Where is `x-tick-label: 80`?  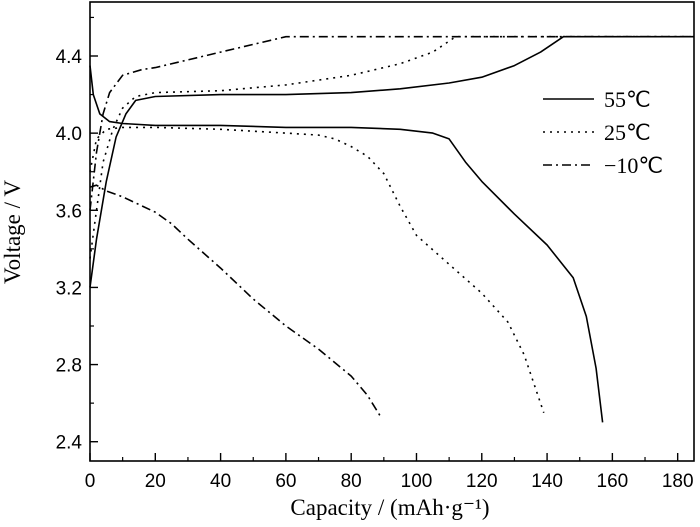
x-tick-label: 80 is located at coordinates (351, 481).